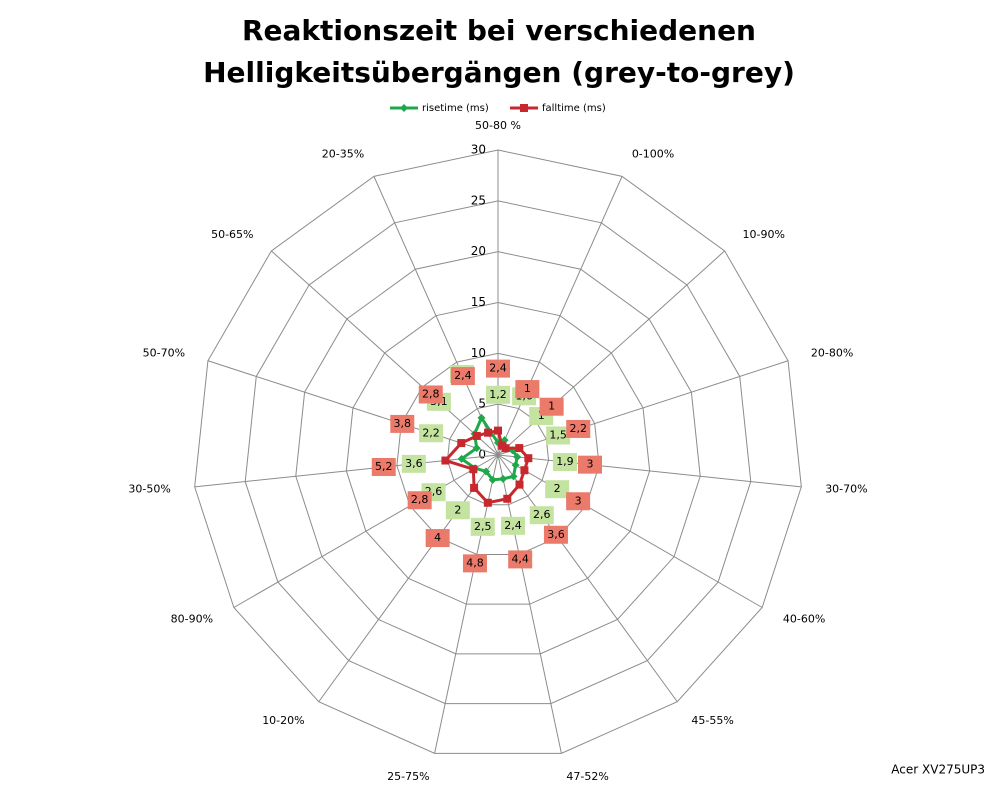  Describe the element at coordinates (232, 234) in the screenshot. I see `category-label: 50-65%` at that location.